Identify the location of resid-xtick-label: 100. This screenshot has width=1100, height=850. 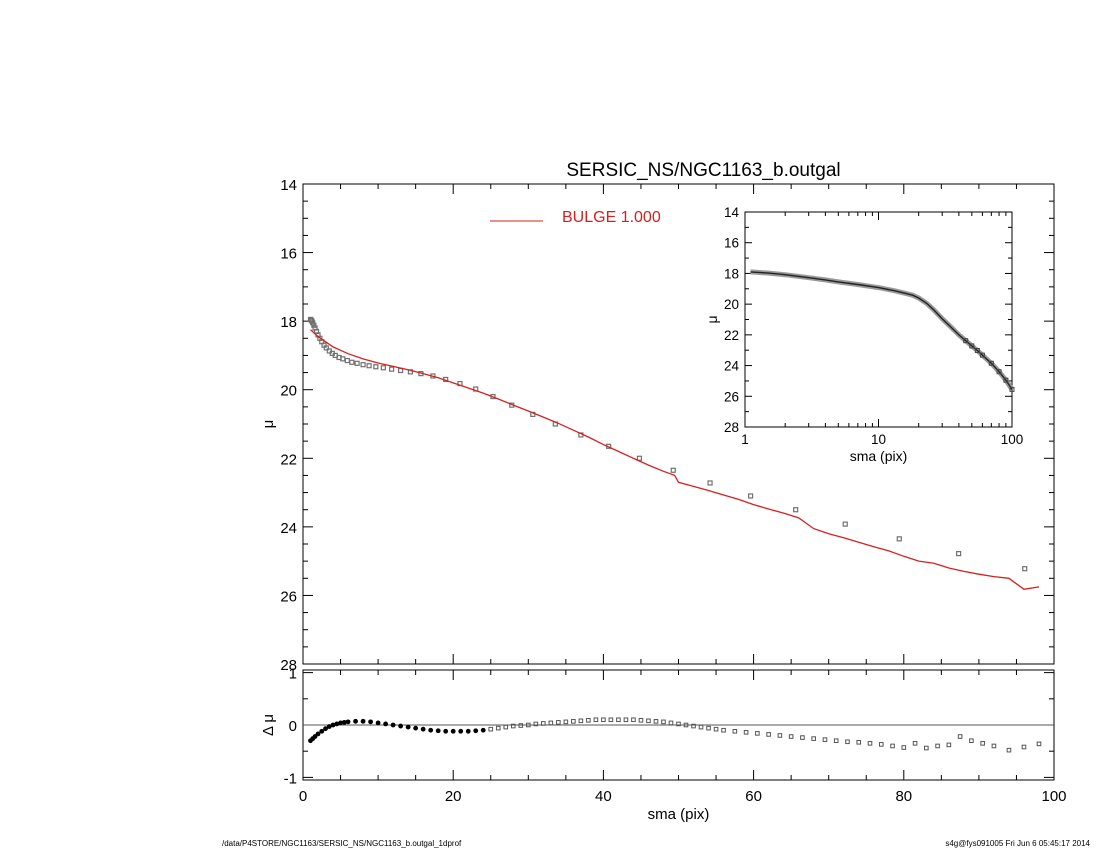
(1053, 796).